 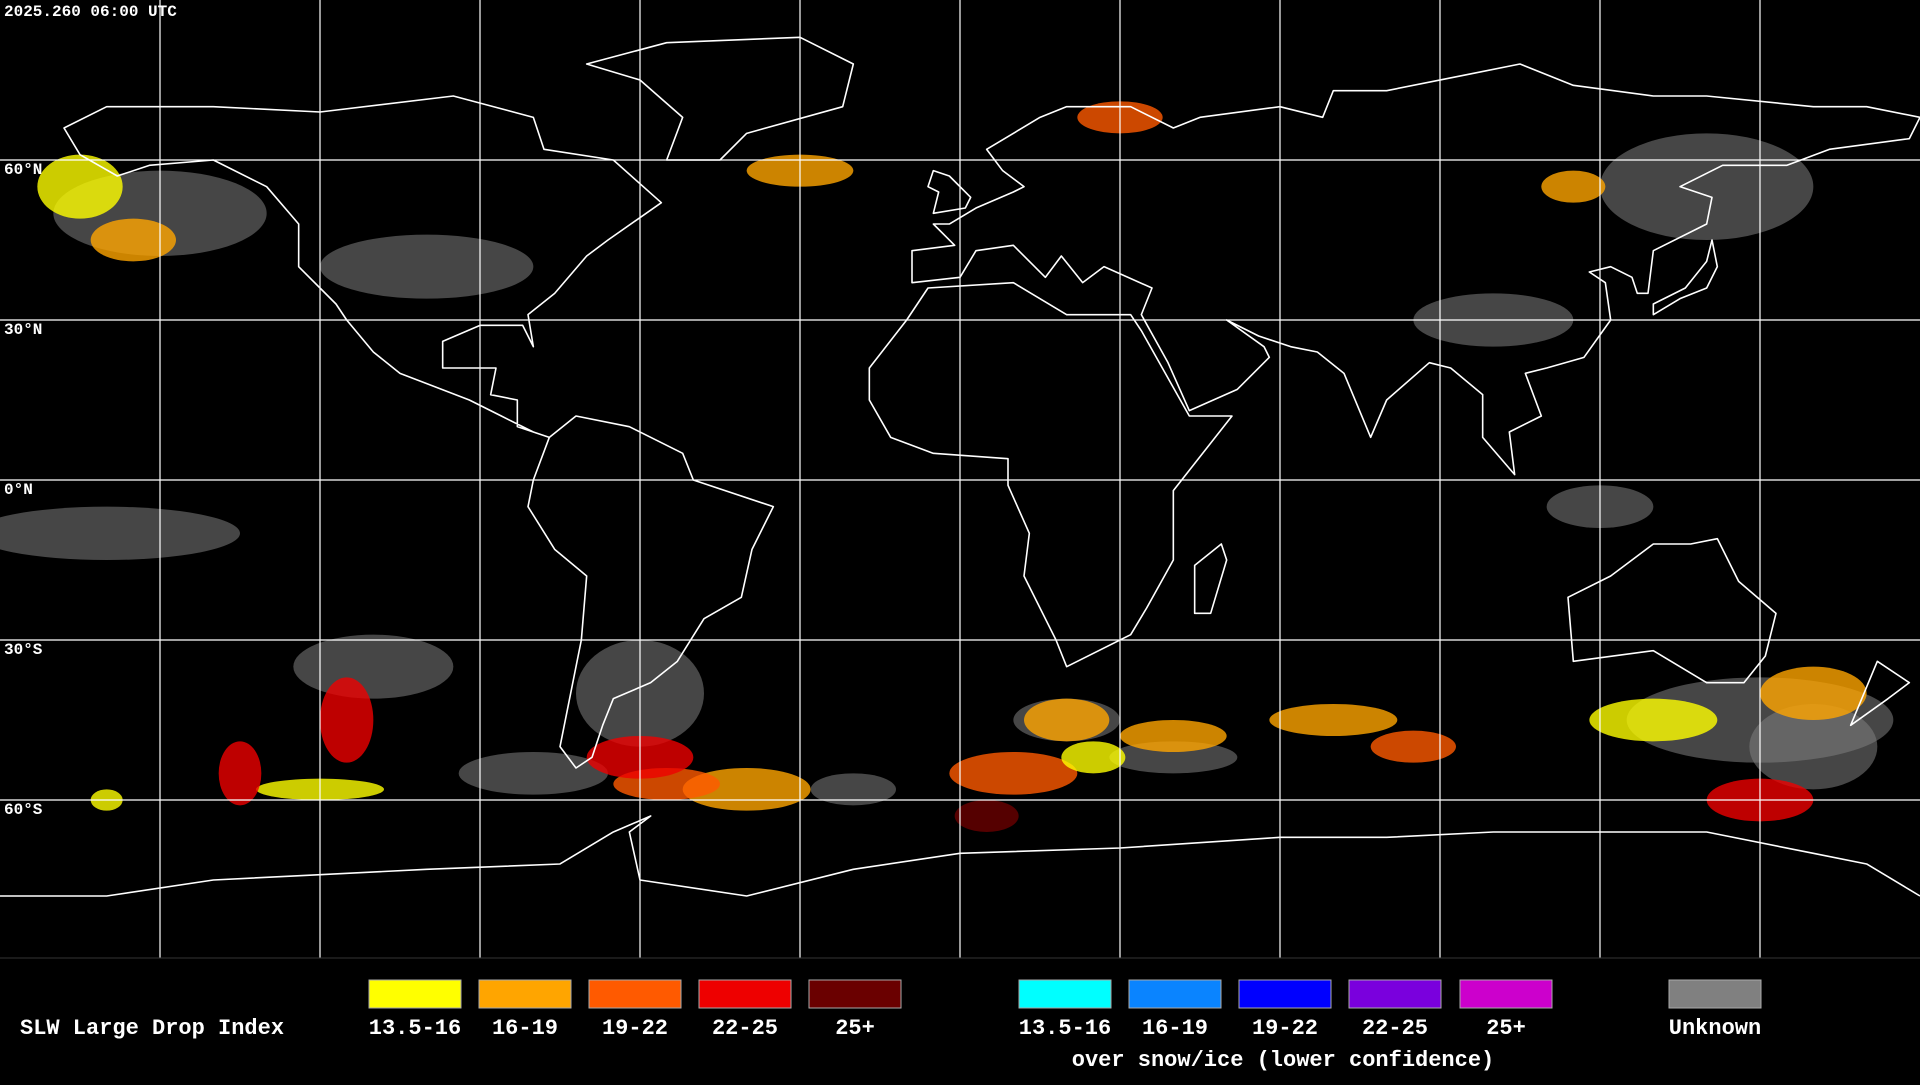 I want to click on legend-swatch-label: 22-25, so click(x=745, y=1028).